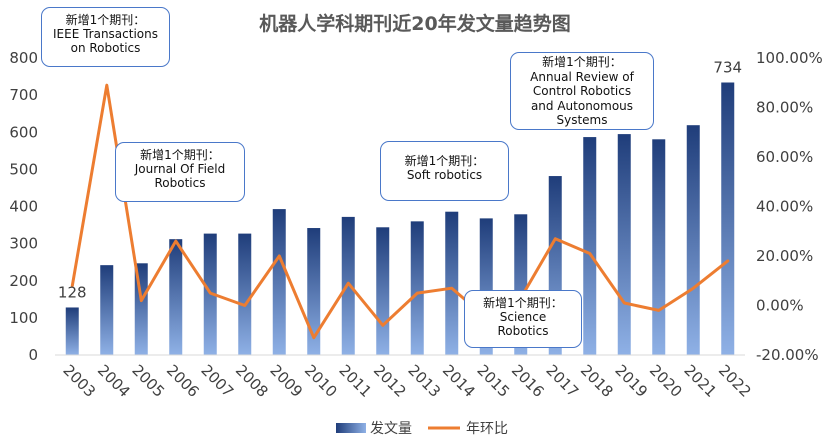  What do you see at coordinates (459, 381) in the screenshot?
I see `x-tick-label: 2014` at bounding box center [459, 381].